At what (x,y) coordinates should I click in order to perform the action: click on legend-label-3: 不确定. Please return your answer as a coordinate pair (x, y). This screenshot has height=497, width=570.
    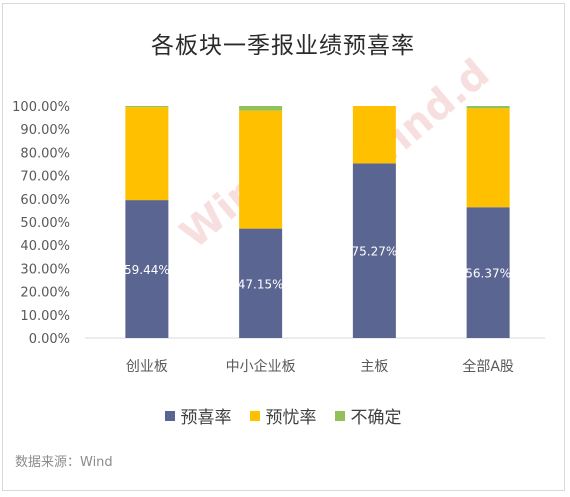
    Looking at the image, I should click on (376, 418).